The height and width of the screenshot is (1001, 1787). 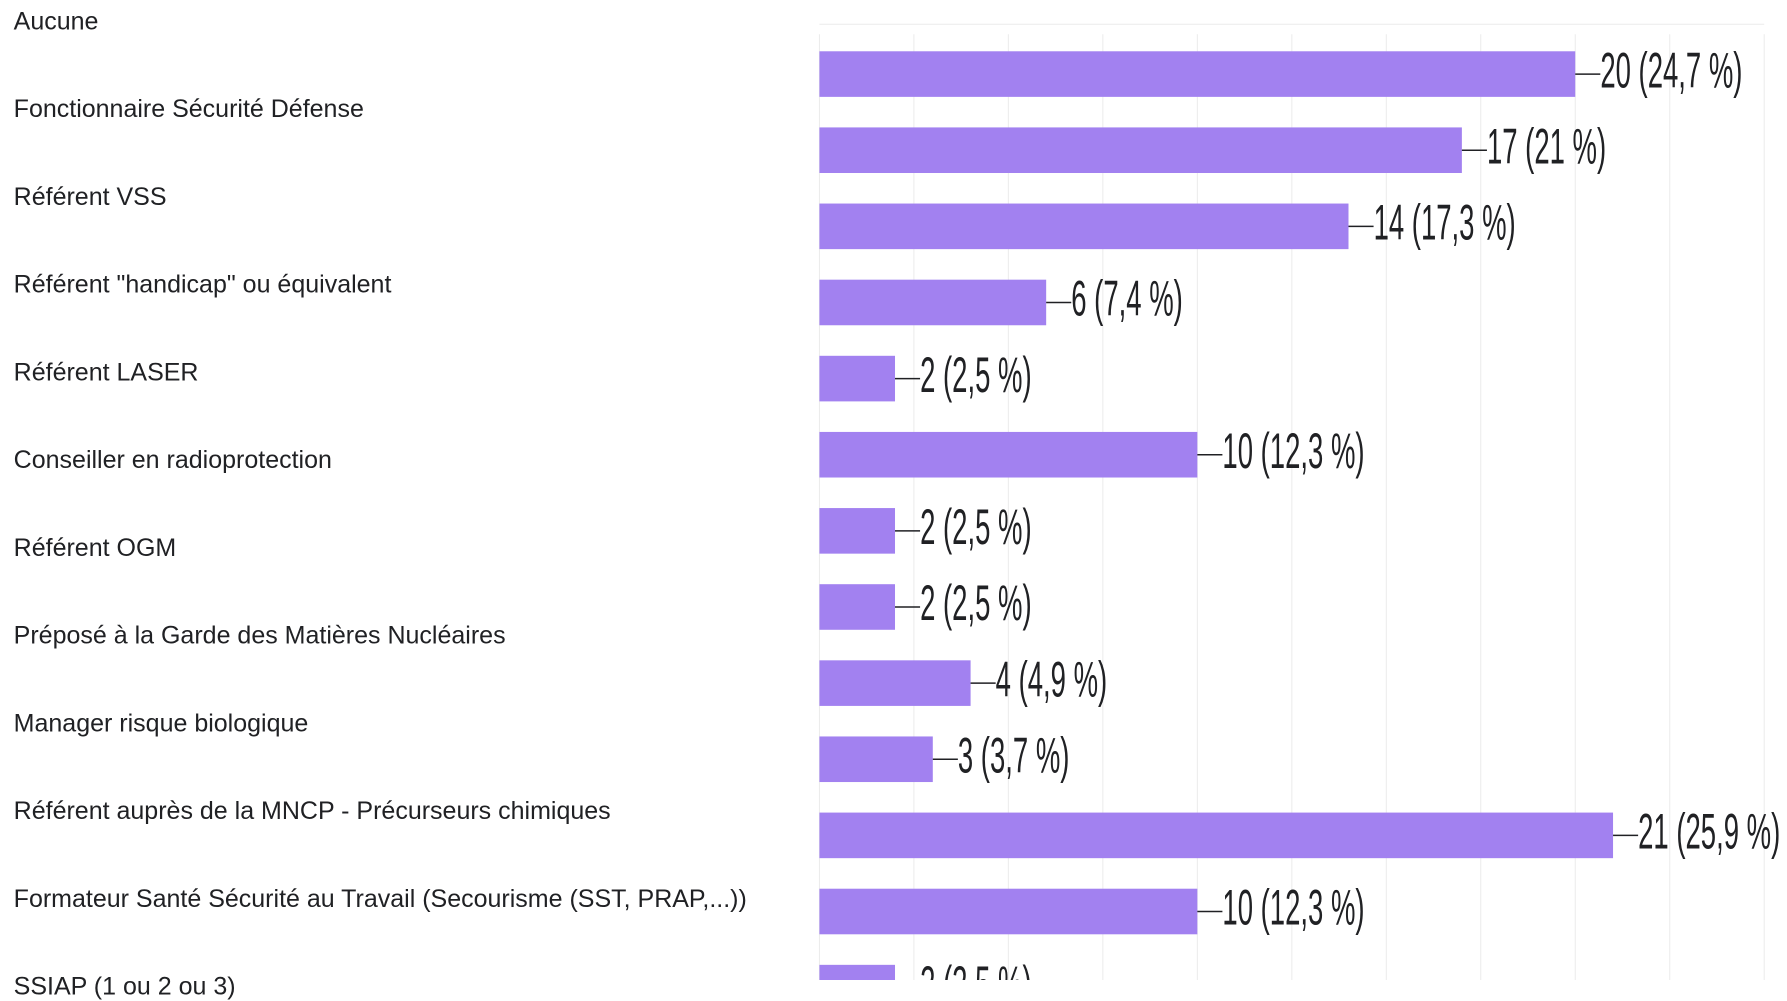 I want to click on value-label: 6 (7,4 %), so click(x=1127, y=298).